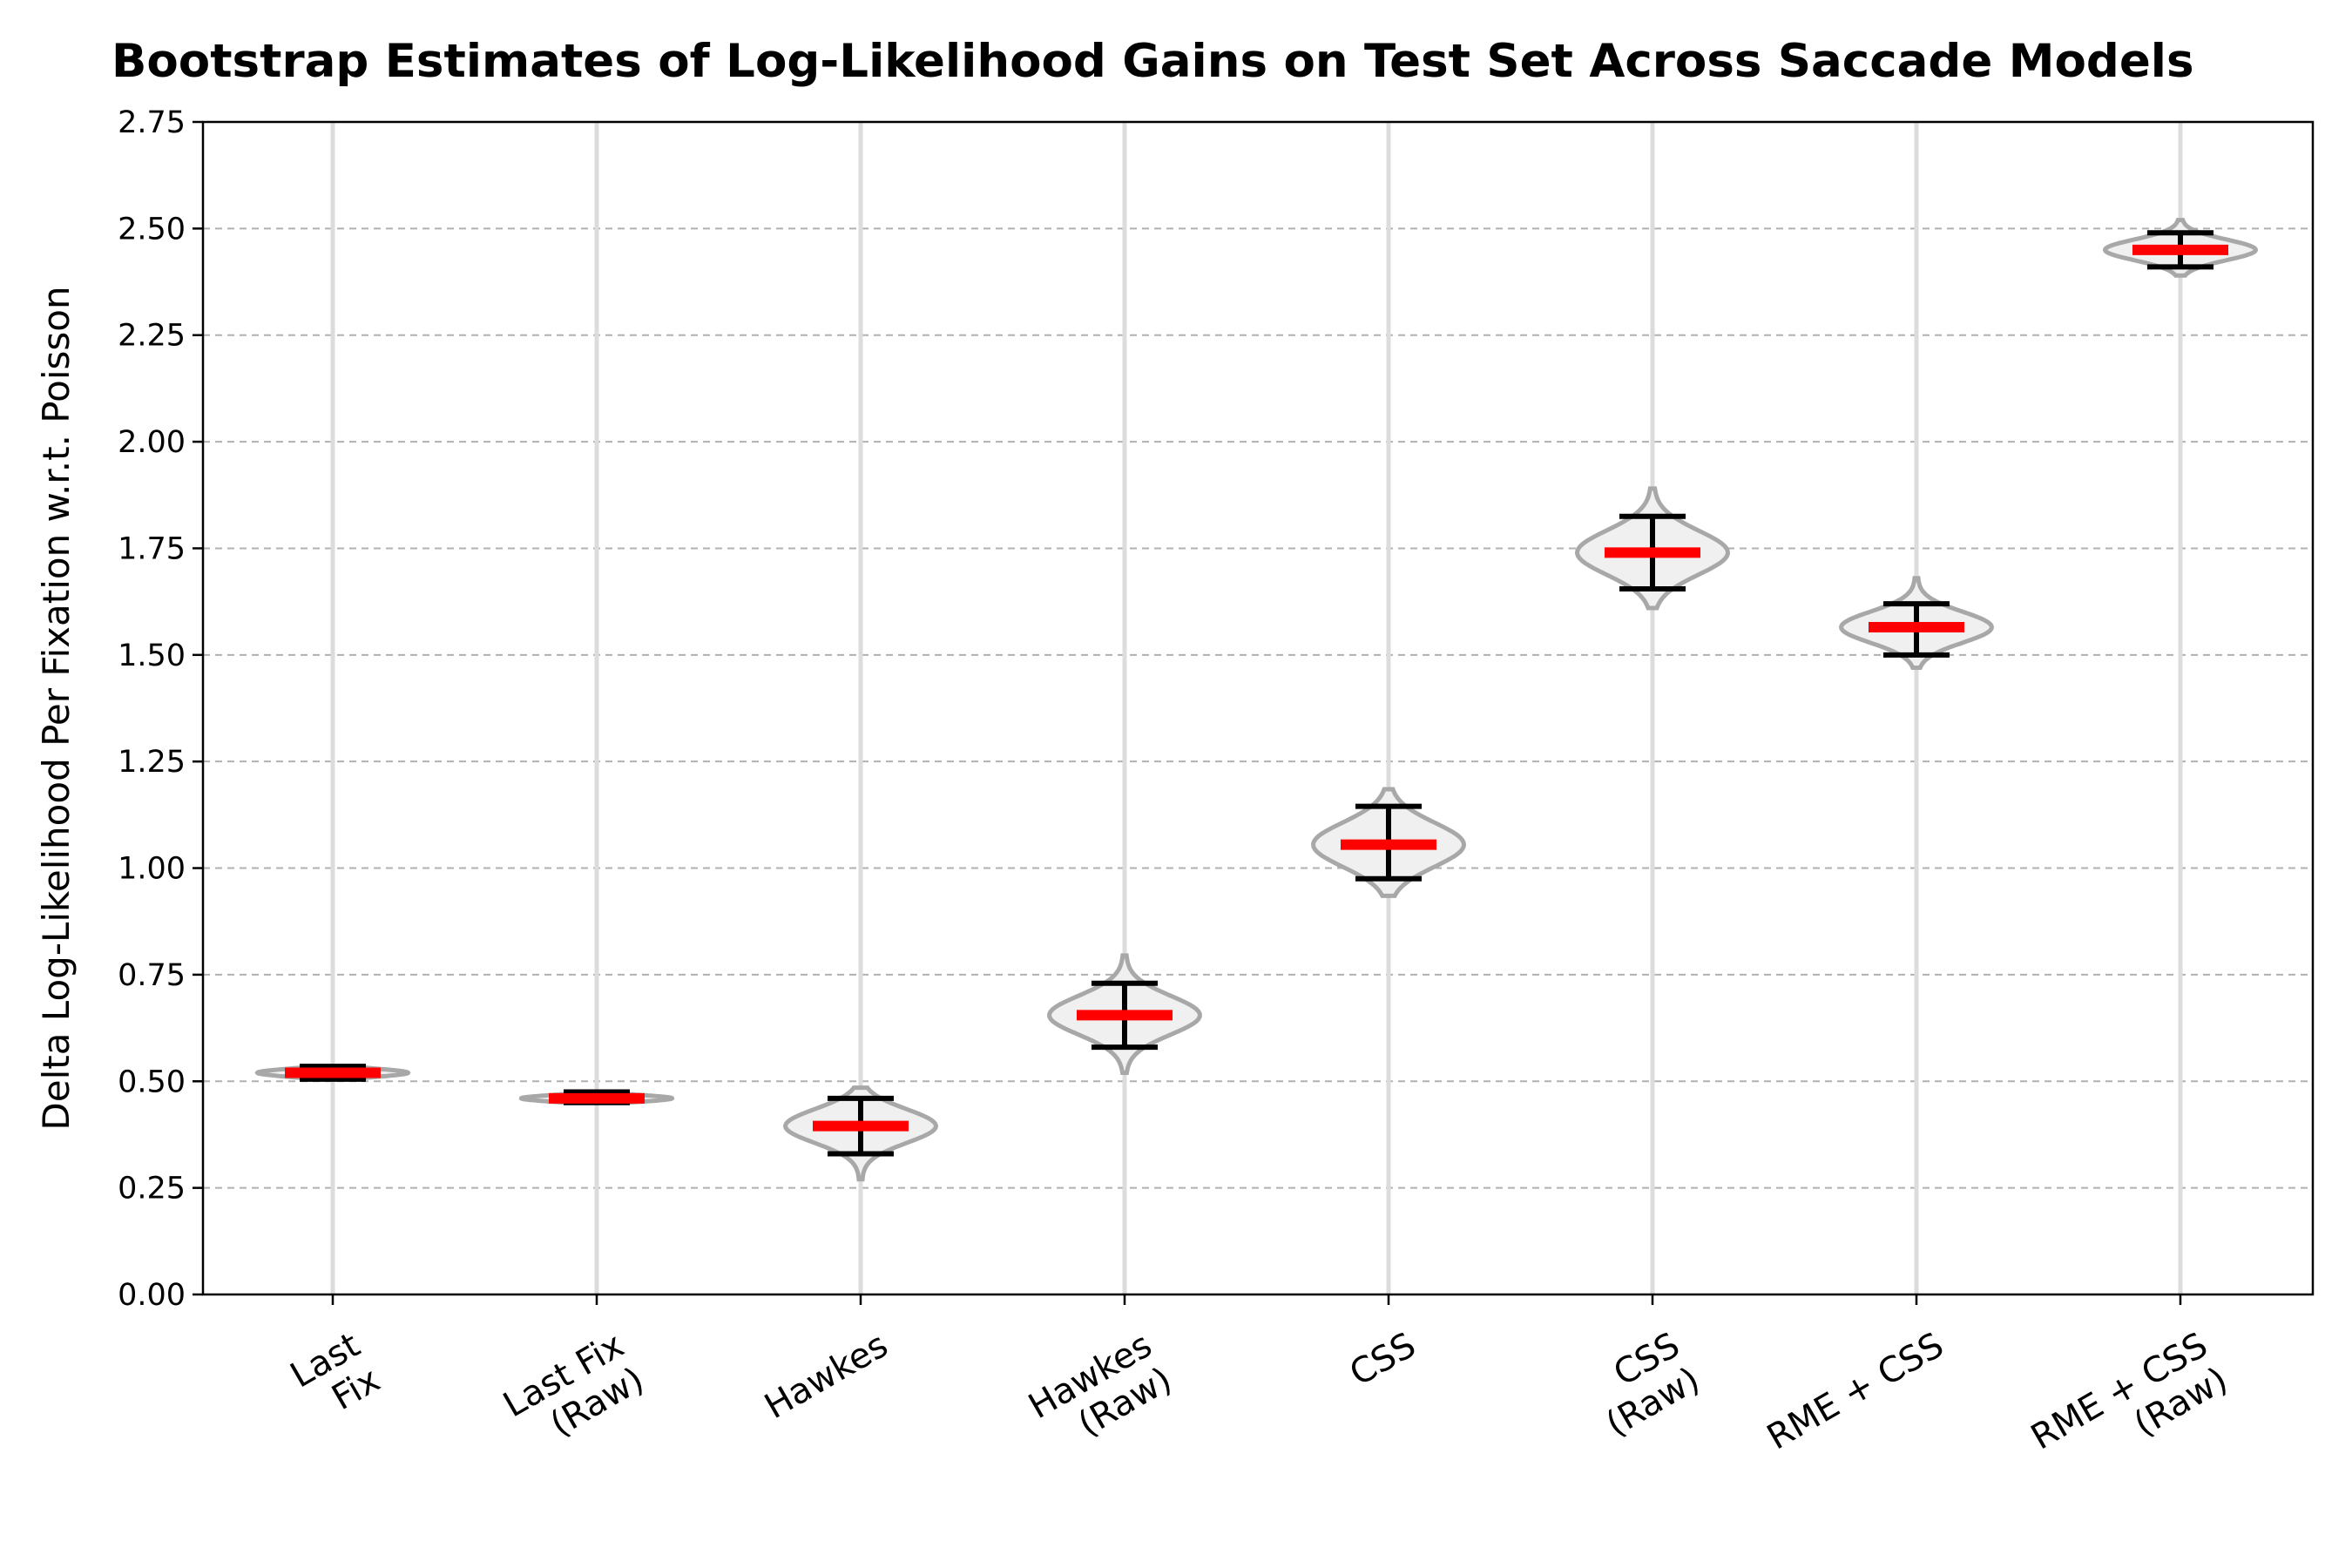 The height and width of the screenshot is (1568, 2352). Describe the element at coordinates (152, 549) in the screenshot. I see `y-tick-label: 1.75` at that location.